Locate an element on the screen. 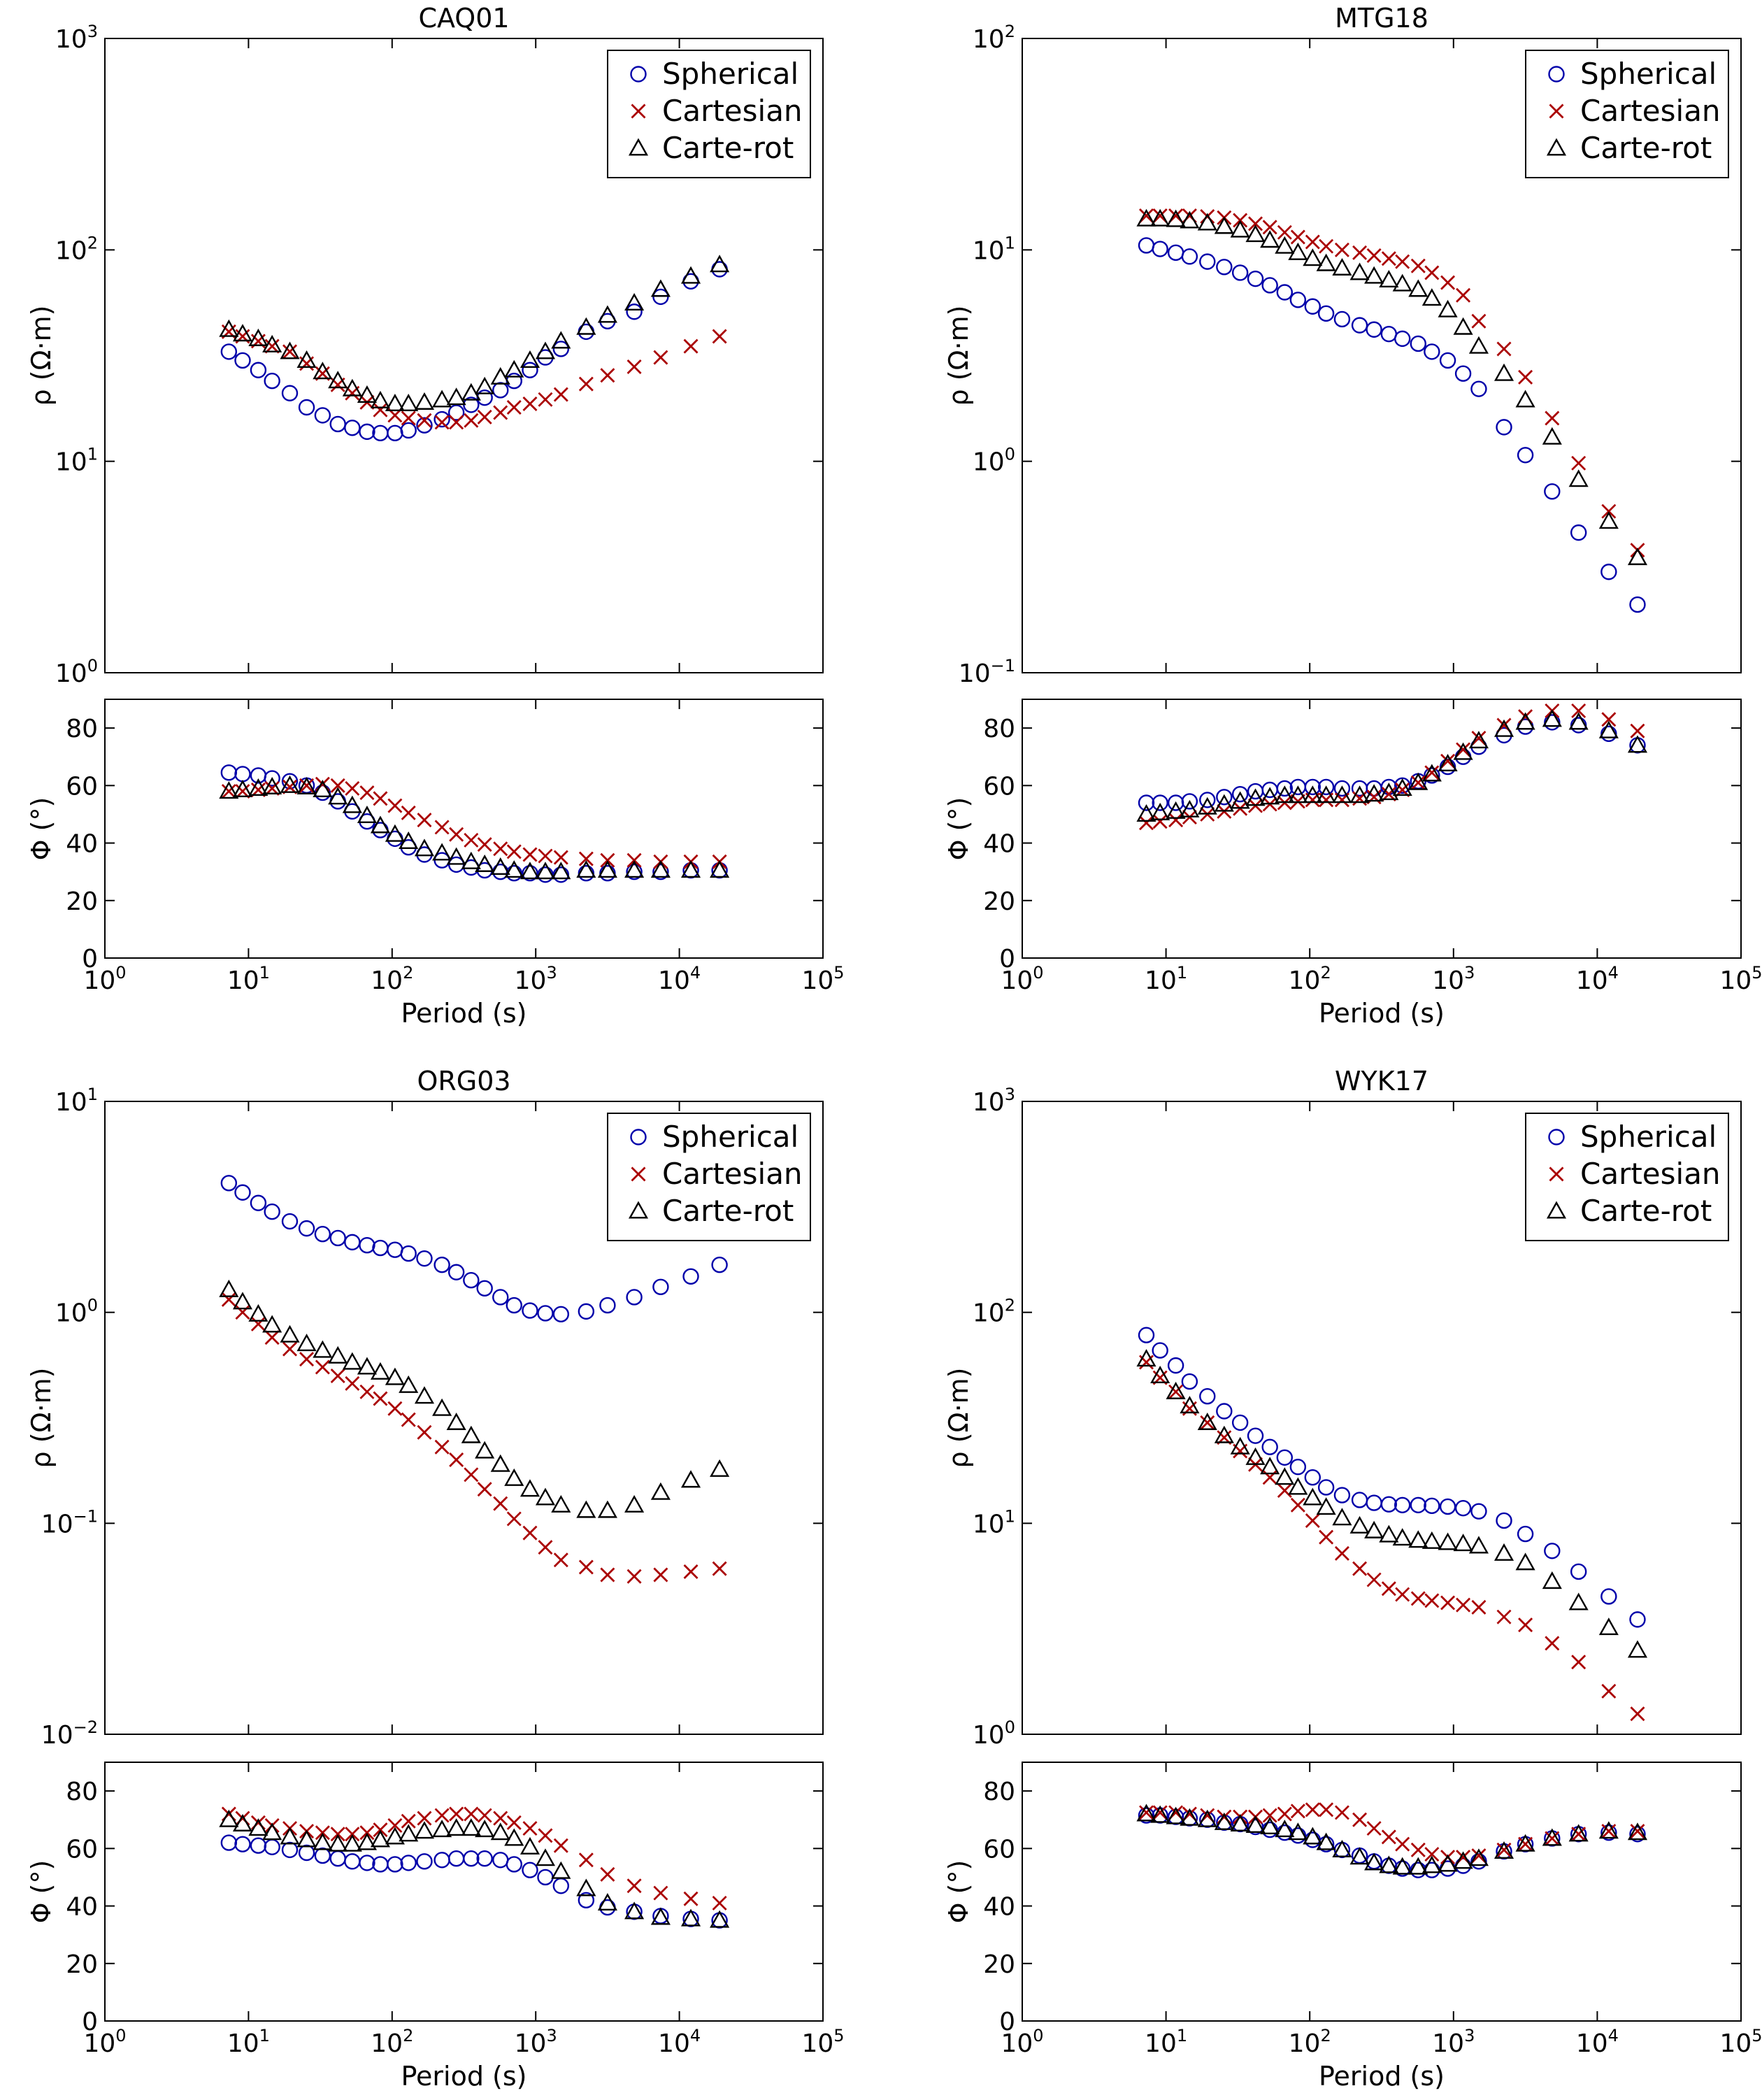 The width and height of the screenshot is (1762, 2100). x-axis-label: Period (s) is located at coordinates (464, 2076).